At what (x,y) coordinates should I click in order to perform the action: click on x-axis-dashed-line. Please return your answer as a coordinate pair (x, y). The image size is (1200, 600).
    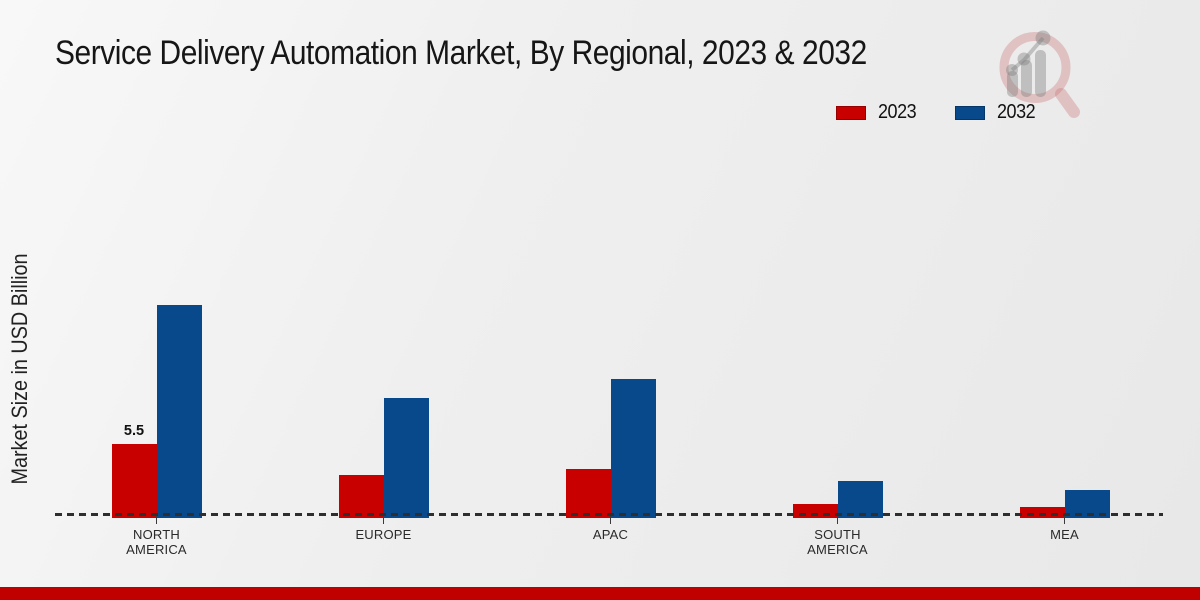
    Looking at the image, I should click on (609, 514).